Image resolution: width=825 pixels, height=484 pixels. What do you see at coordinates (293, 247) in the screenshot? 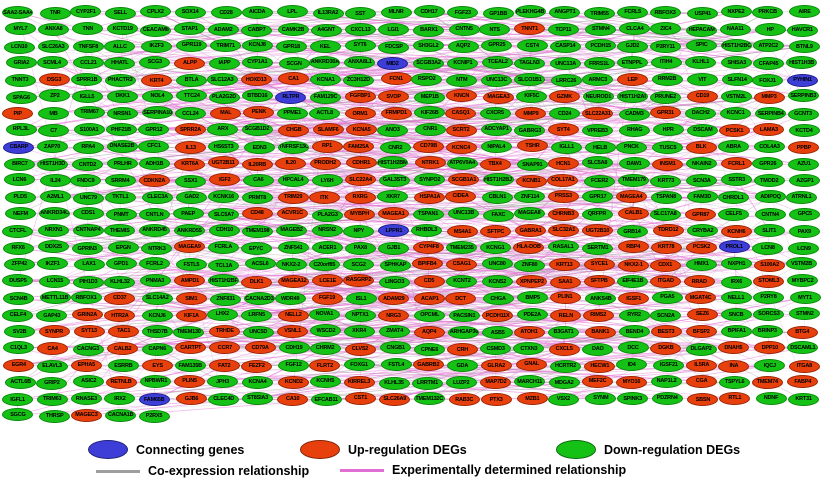
I see `gene-node-znf541: ZNF541` at bounding box center [293, 247].